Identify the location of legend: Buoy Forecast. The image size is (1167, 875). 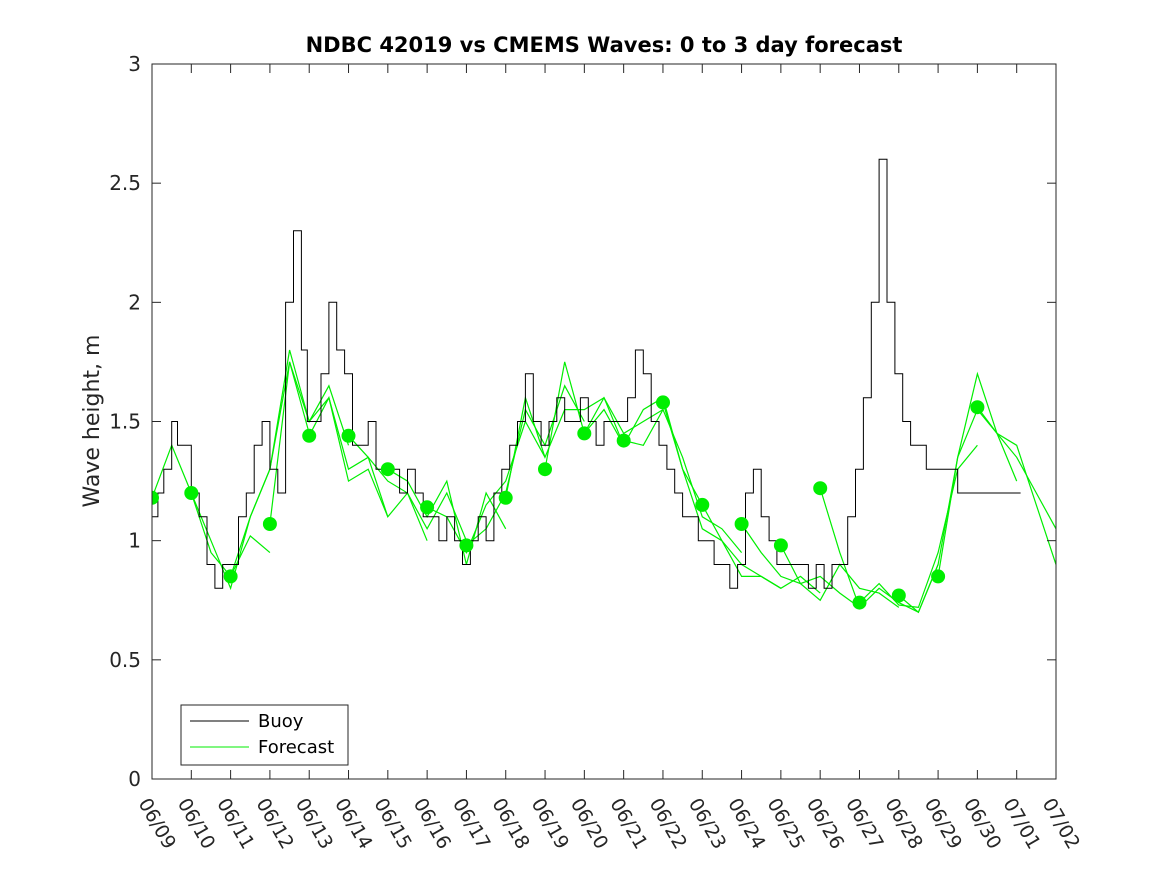
(264, 735).